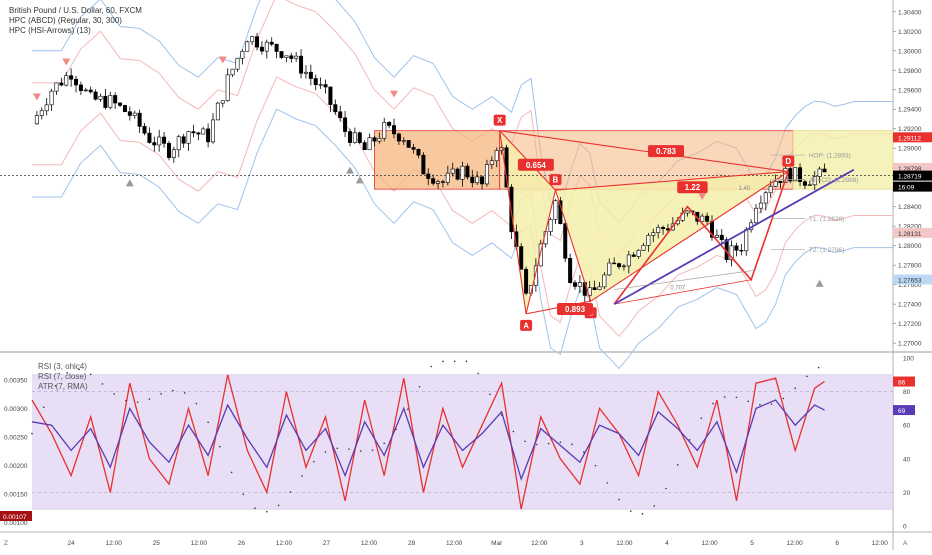 Image resolution: width=932 pixels, height=555 pixels. What do you see at coordinates (497, 543) in the screenshot?
I see `time-label: Mar` at bounding box center [497, 543].